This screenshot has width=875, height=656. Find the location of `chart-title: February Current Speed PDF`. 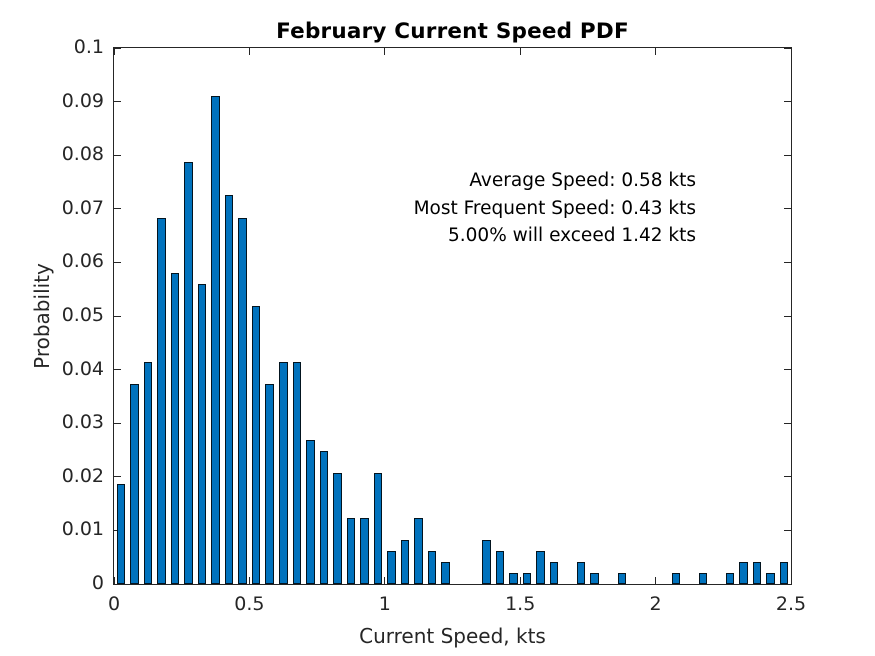

chart-title: February Current Speed PDF is located at coordinates (452, 31).